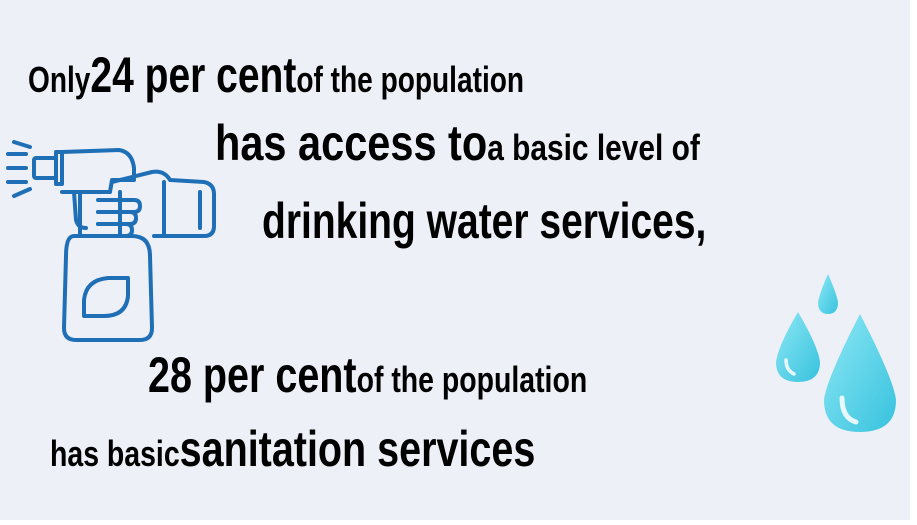 This screenshot has width=917, height=525. Describe the element at coordinates (593, 147) in the screenshot. I see `text-basic-level-of: a basic level of` at that location.